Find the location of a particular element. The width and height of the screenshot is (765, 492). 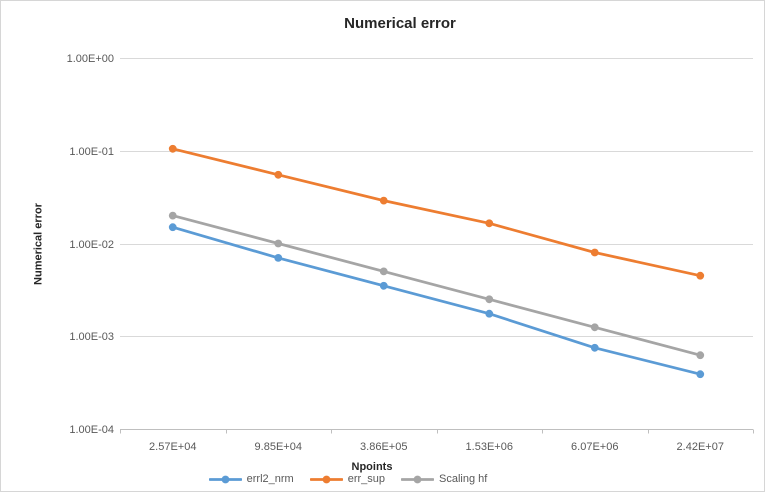

legend-item-label: errl2_nrm is located at coordinates (270, 479).